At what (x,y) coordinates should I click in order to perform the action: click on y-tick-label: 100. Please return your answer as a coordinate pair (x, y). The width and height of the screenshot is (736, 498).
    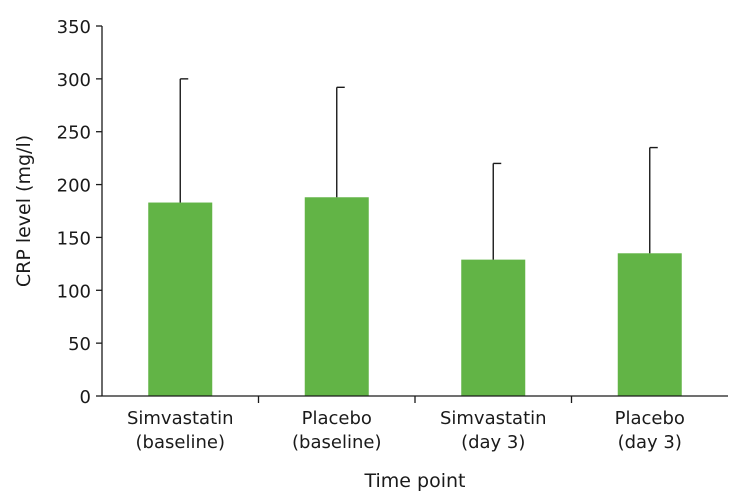
    Looking at the image, I should click on (74, 291).